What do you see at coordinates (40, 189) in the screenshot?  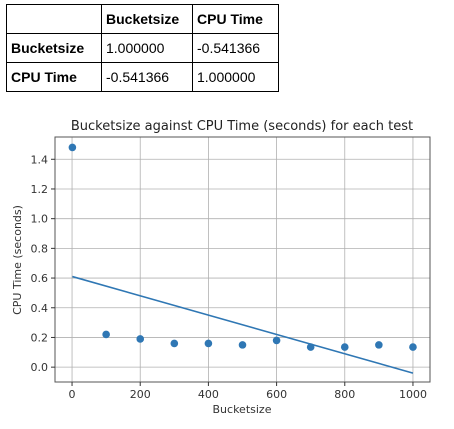 I see `y-tick-label: 1.2` at bounding box center [40, 189].